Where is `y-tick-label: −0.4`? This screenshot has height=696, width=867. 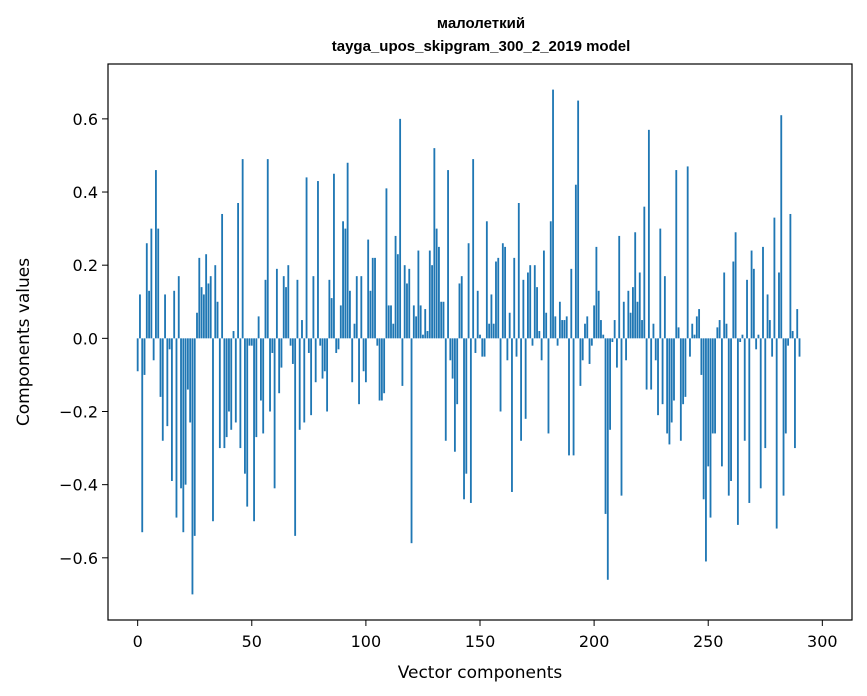 y-tick-label: −0.4 is located at coordinates (78, 485).